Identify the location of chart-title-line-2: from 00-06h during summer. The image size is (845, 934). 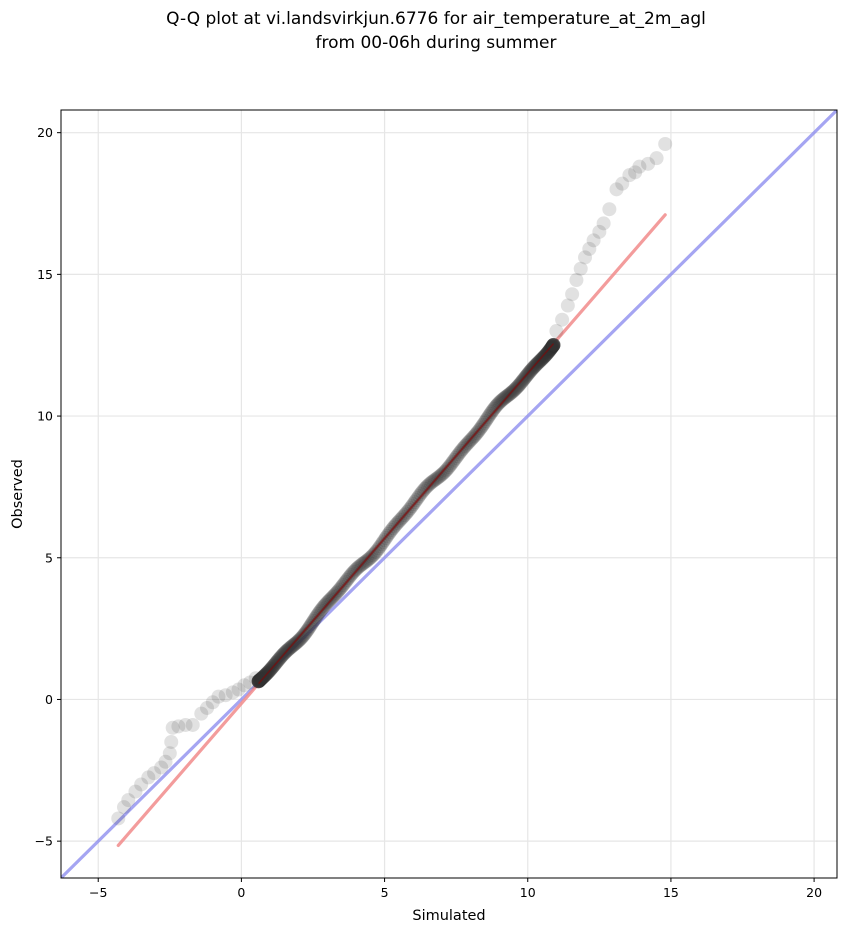
(436, 43).